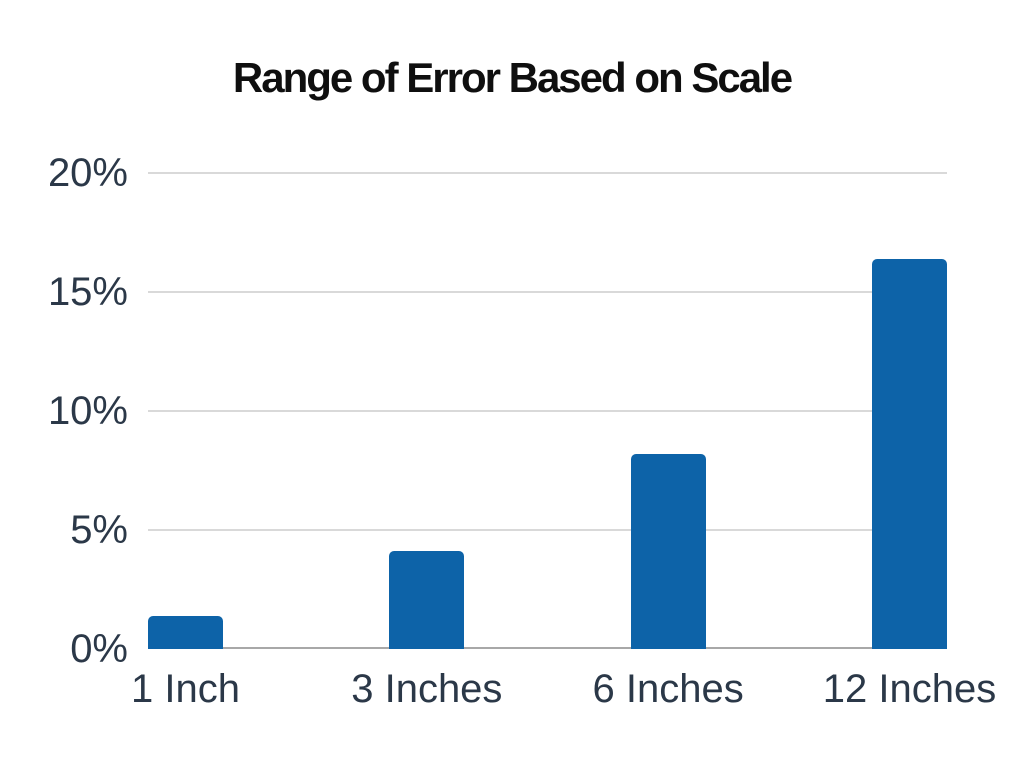 The image size is (1024, 768). What do you see at coordinates (185, 632) in the screenshot?
I see `bar-1-inch` at bounding box center [185, 632].